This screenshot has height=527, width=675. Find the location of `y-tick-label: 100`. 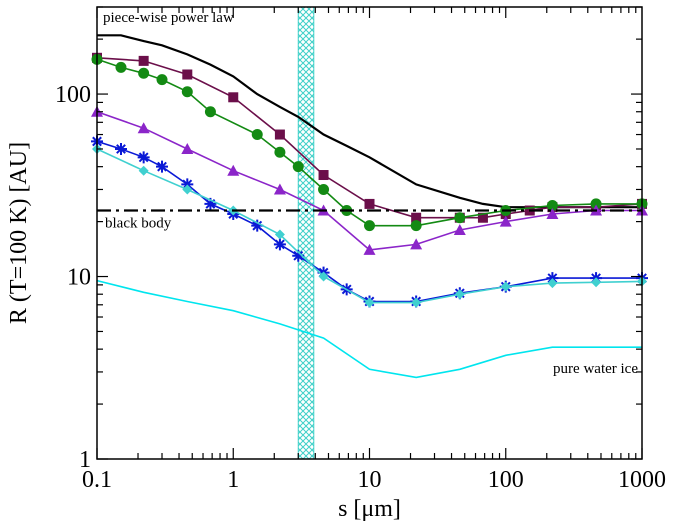

y-tick-label: 100 is located at coordinates (73, 95).